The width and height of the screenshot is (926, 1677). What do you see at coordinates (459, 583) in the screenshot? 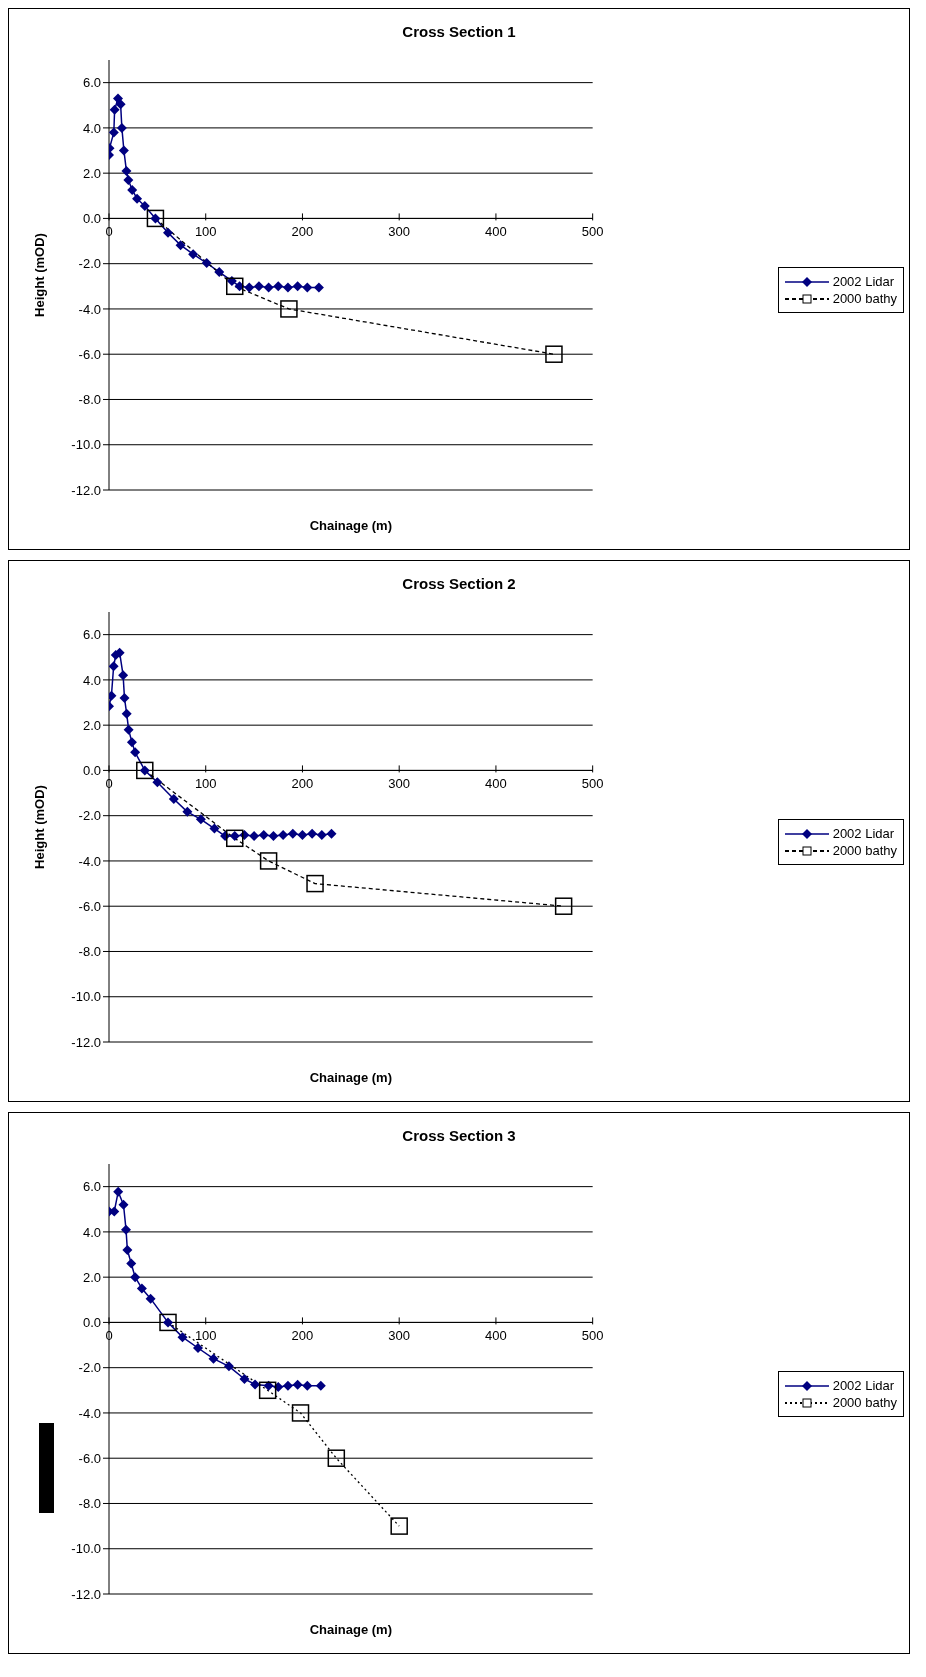
I see `chart-title: Cross Section 2` at bounding box center [459, 583].